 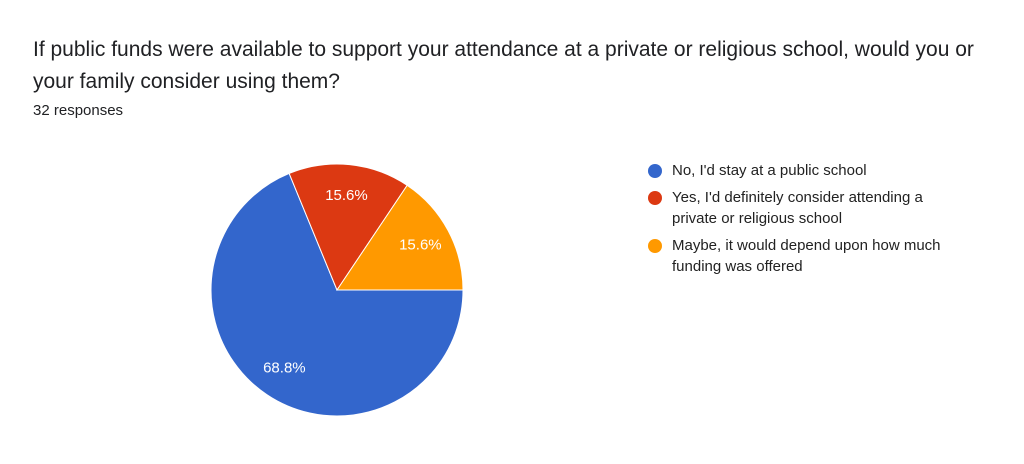 What do you see at coordinates (769, 170) in the screenshot?
I see `legend-label: No, I'd stay at a public school` at bounding box center [769, 170].